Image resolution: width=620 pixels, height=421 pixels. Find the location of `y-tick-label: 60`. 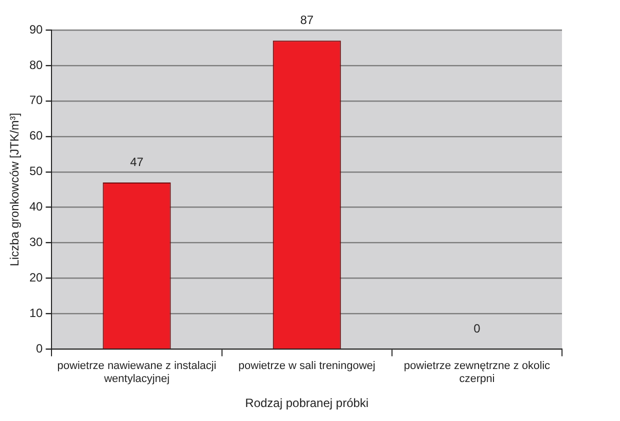

y-tick-label: 60 is located at coordinates (36, 135).